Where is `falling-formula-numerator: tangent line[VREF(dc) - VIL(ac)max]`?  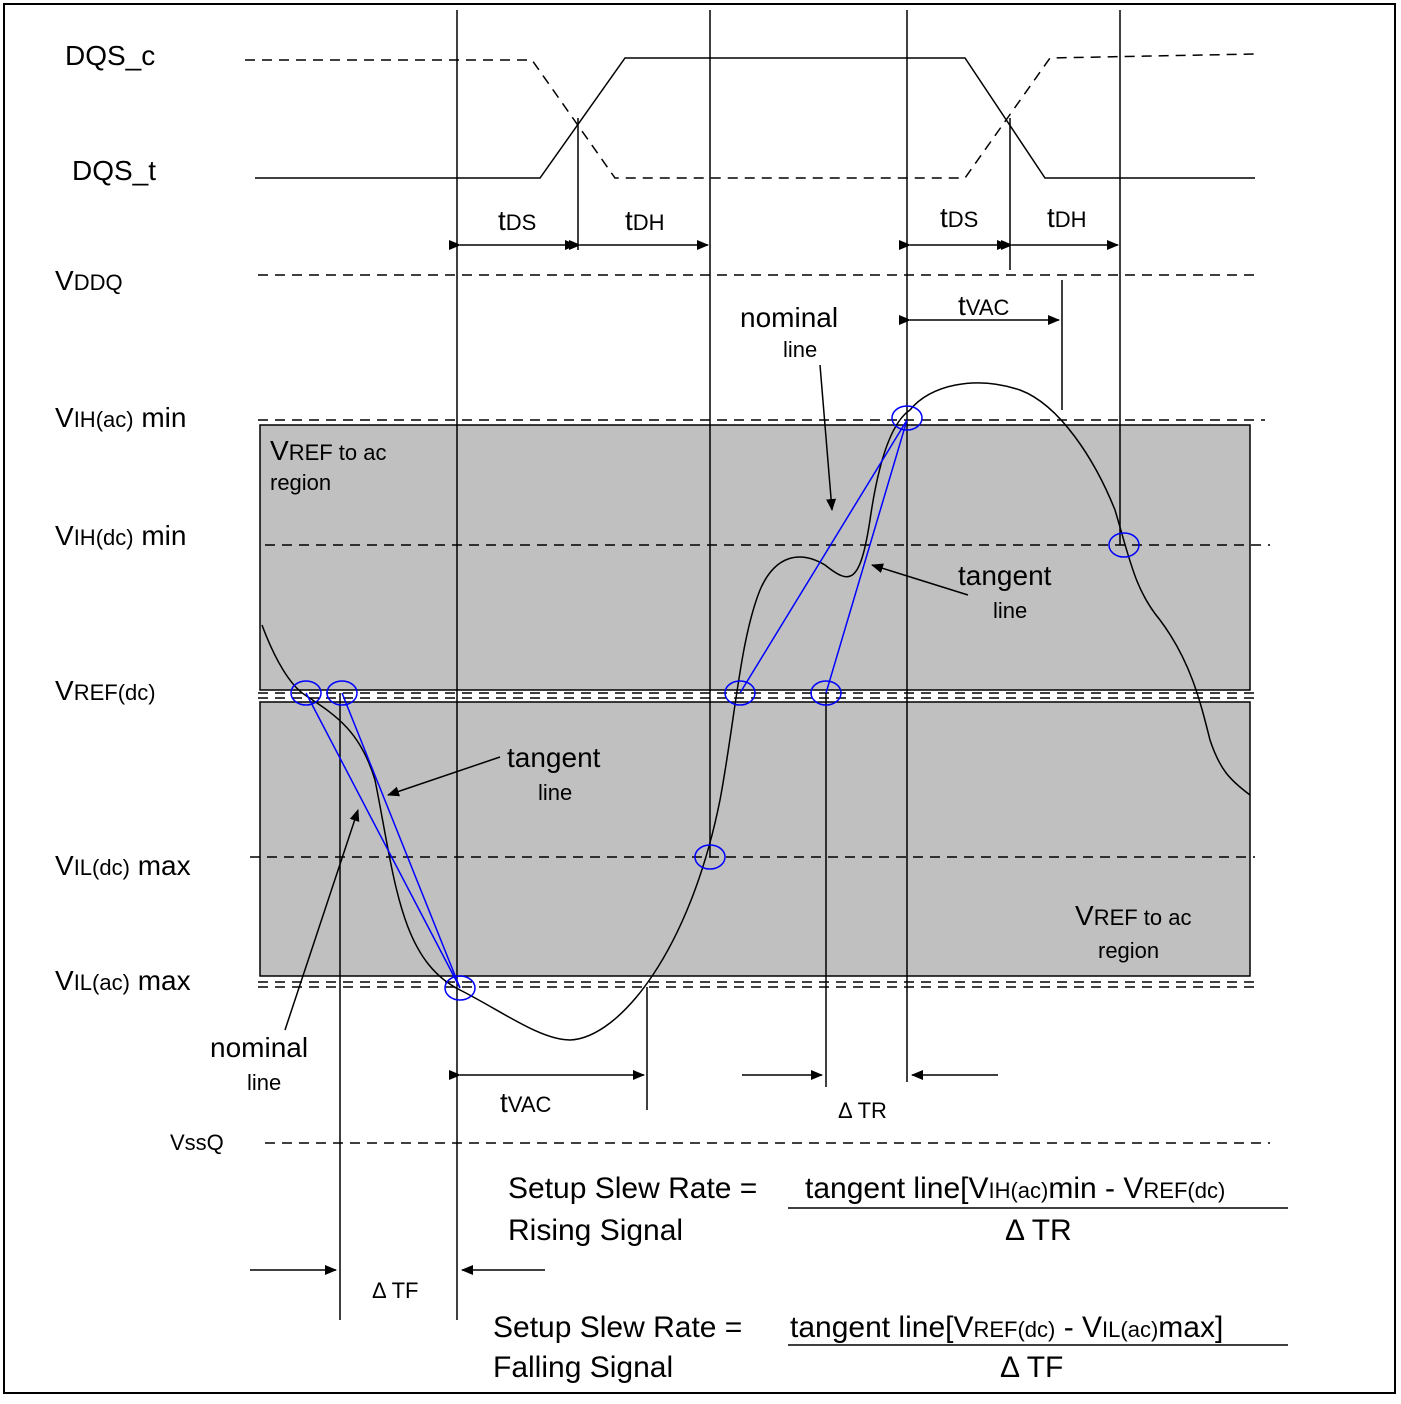 falling-formula-numerator: tangent line[VREF(dc) - VIL(ac)max] is located at coordinates (1006, 1327).